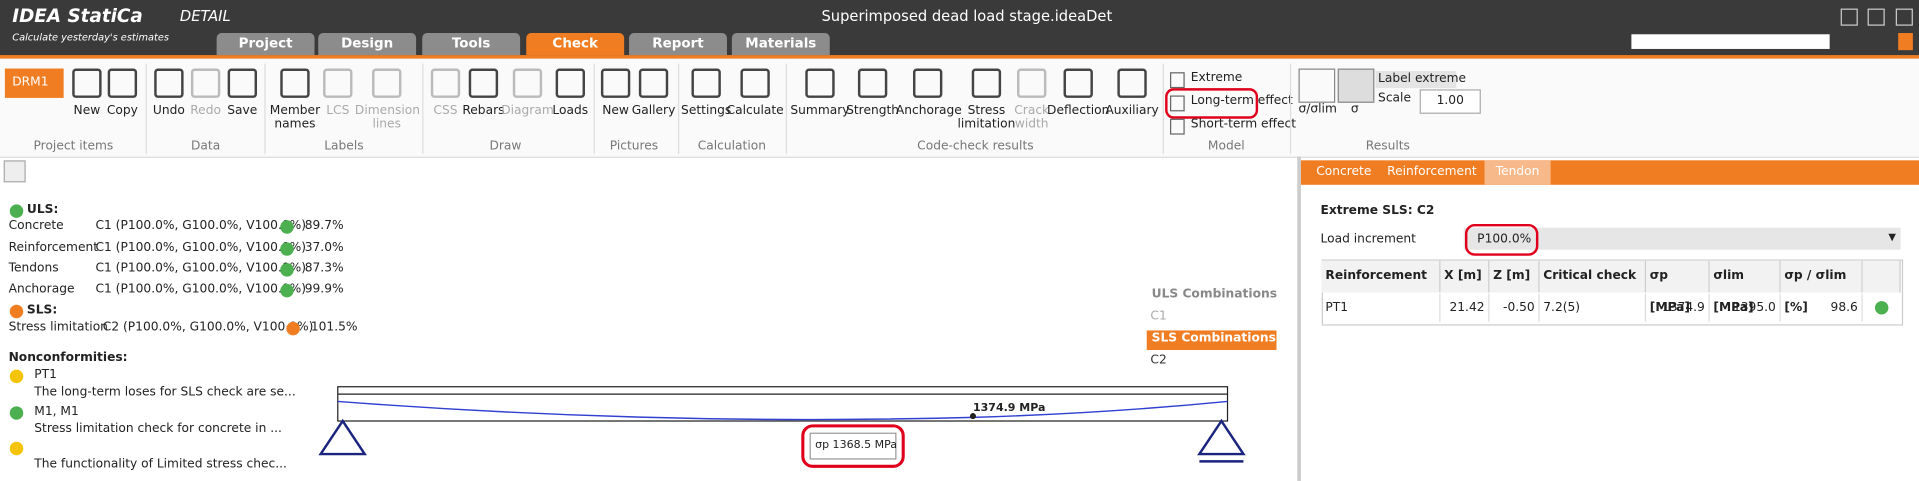 The height and width of the screenshot is (481, 1919). Describe the element at coordinates (1009, 408) in the screenshot. I see `extreme-label: 1374.9 MPa` at that location.